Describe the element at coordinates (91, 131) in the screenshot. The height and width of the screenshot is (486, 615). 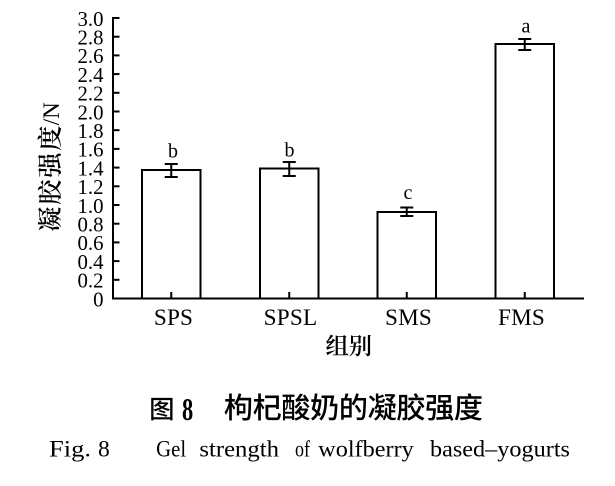
I see `svg-text: 1.8` at that location.